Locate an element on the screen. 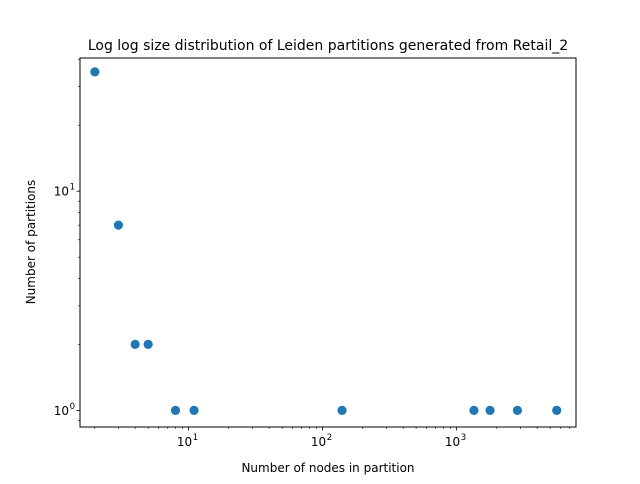  x-tick-label-exponent: 3 is located at coordinates (463, 438).